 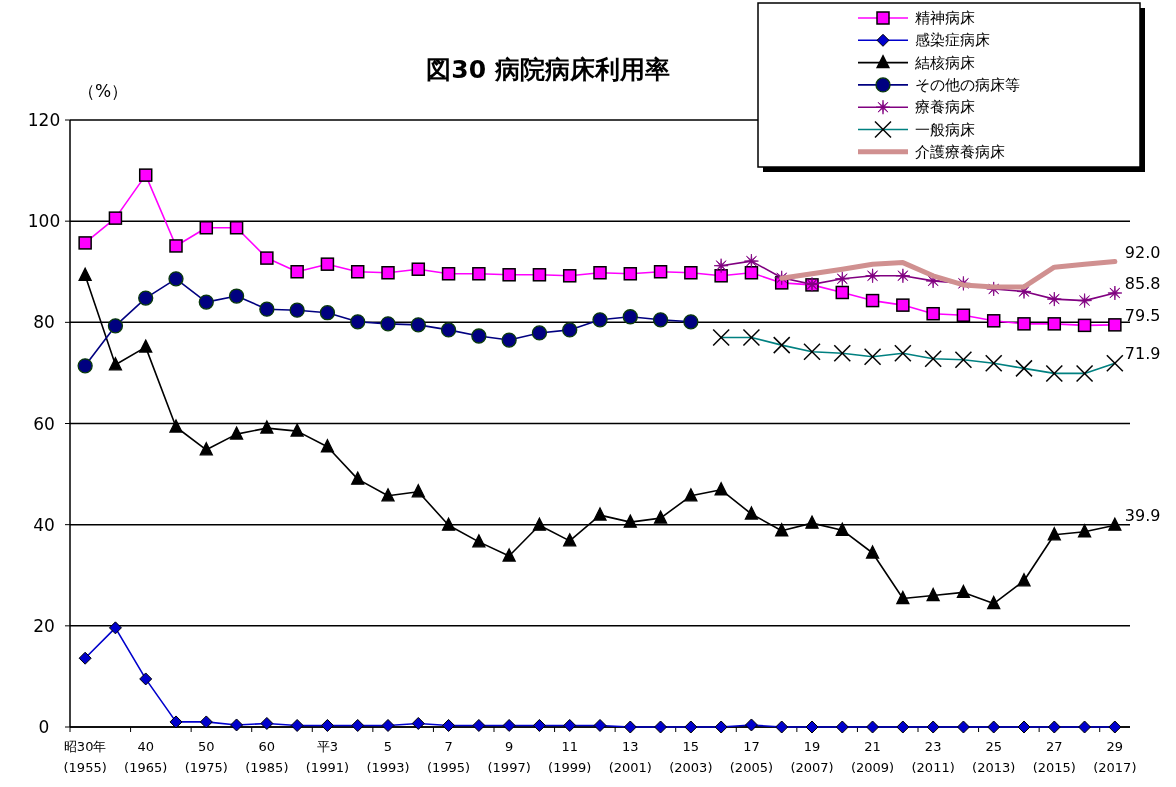 I want to click on y-tick-label: 100, so click(x=44, y=221).